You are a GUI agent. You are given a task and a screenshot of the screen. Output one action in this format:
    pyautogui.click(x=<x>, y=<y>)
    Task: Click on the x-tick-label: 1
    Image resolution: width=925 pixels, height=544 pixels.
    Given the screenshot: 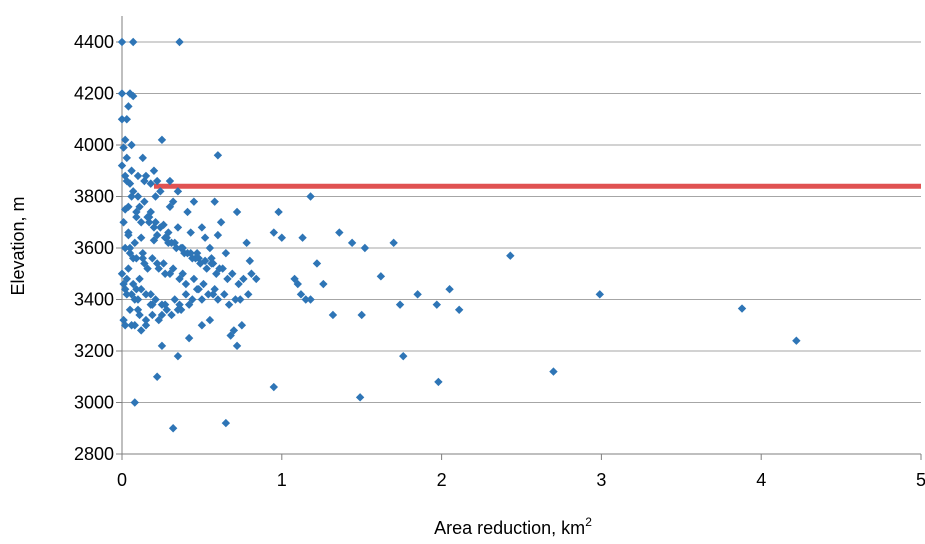 What is the action you would take?
    pyautogui.click(x=282, y=480)
    